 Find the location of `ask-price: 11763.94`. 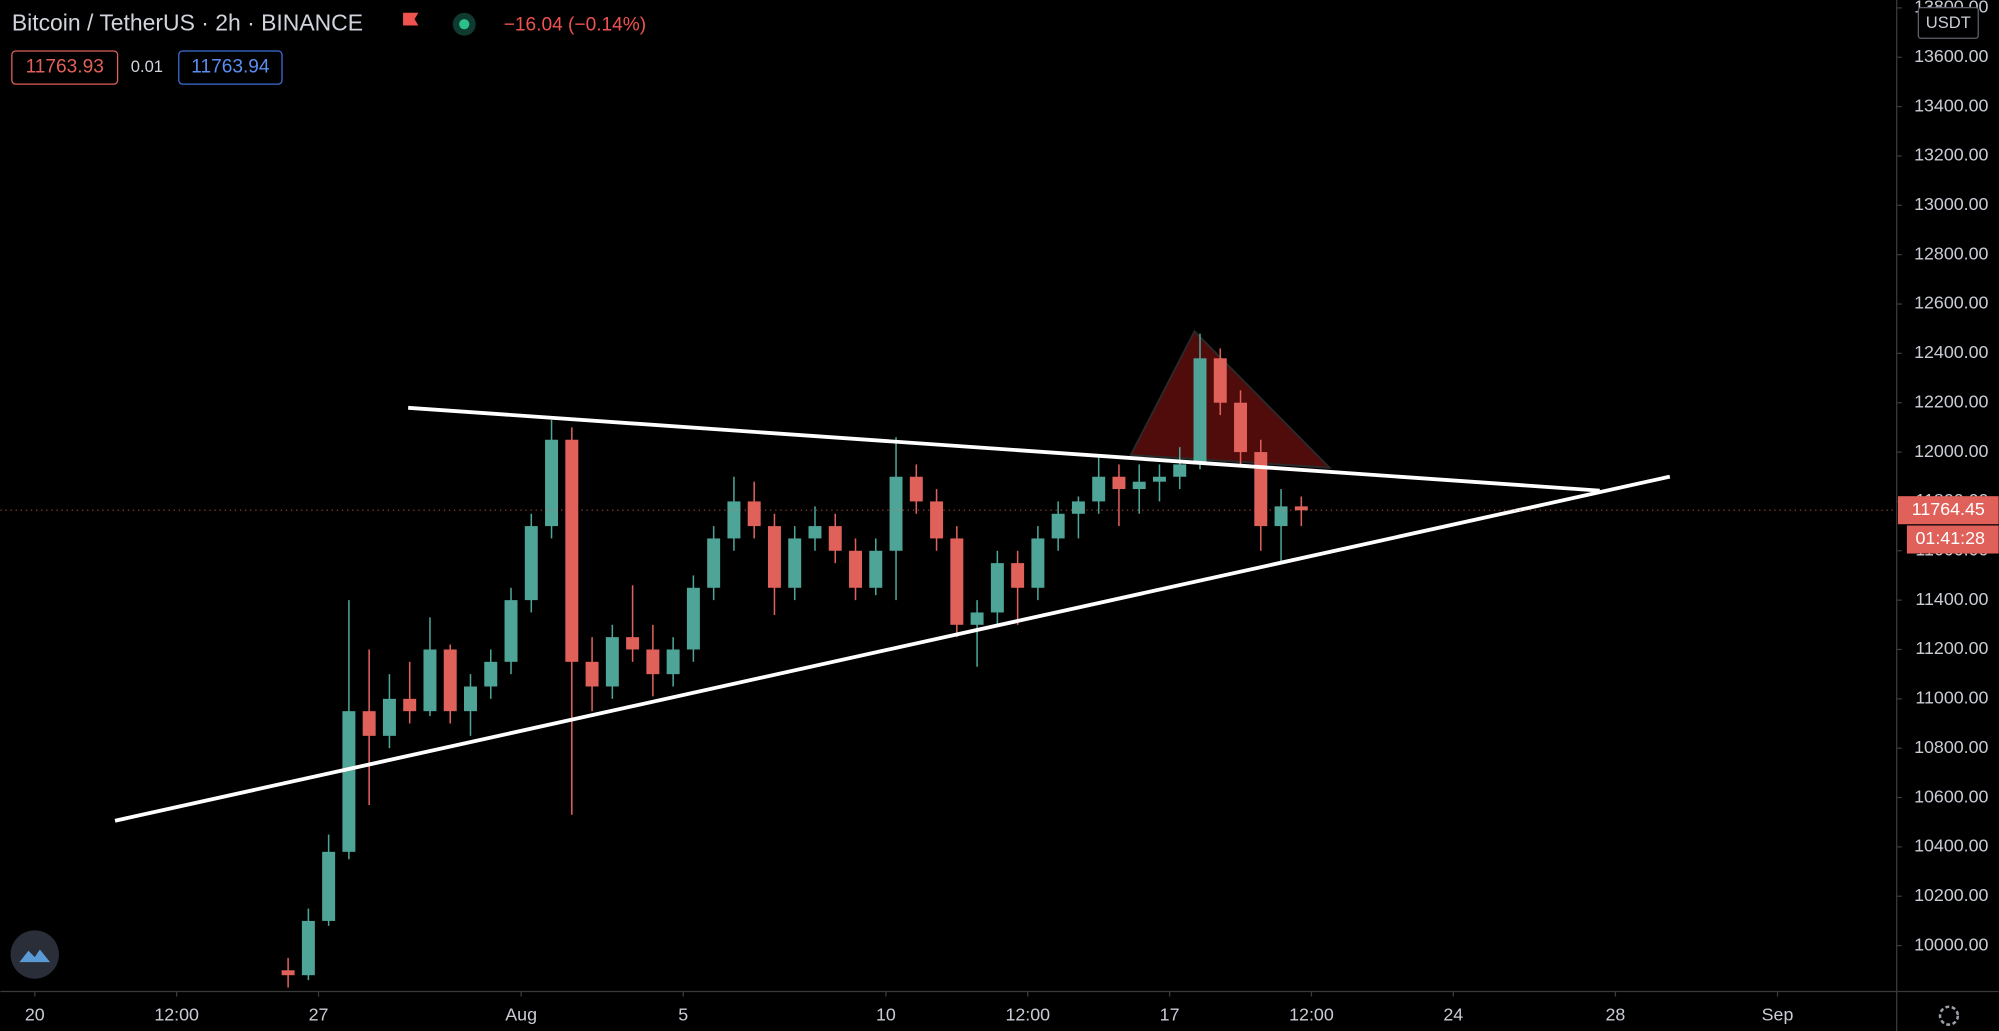

ask-price: 11763.94 is located at coordinates (230, 67).